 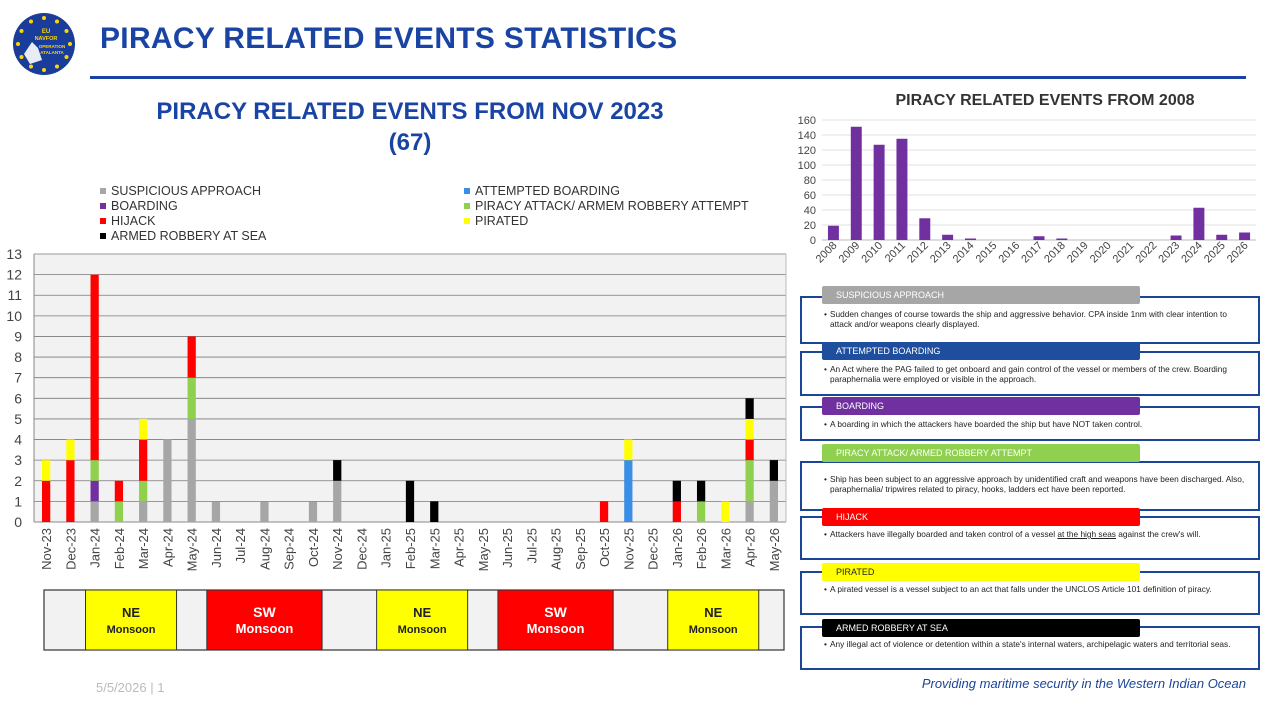 What do you see at coordinates (628, 549) in the screenshot?
I see `x-tick-label: Nov-25` at bounding box center [628, 549].